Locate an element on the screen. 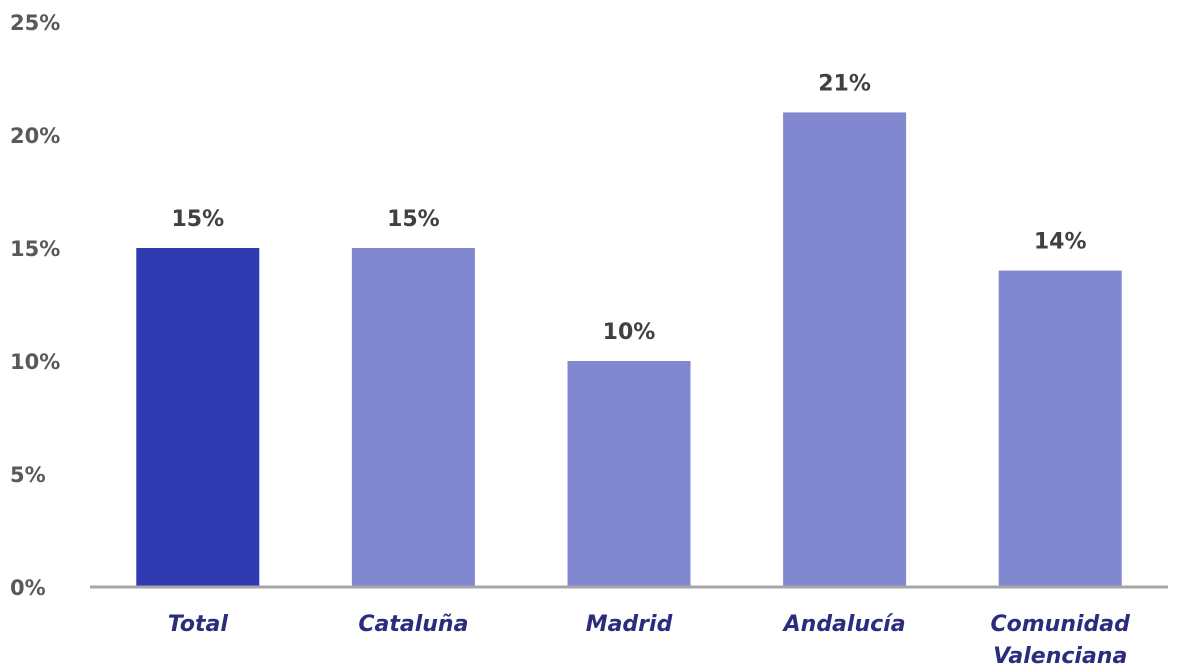 The image size is (1188, 668). x-tick-label-line: Andalucía is located at coordinates (844, 624).